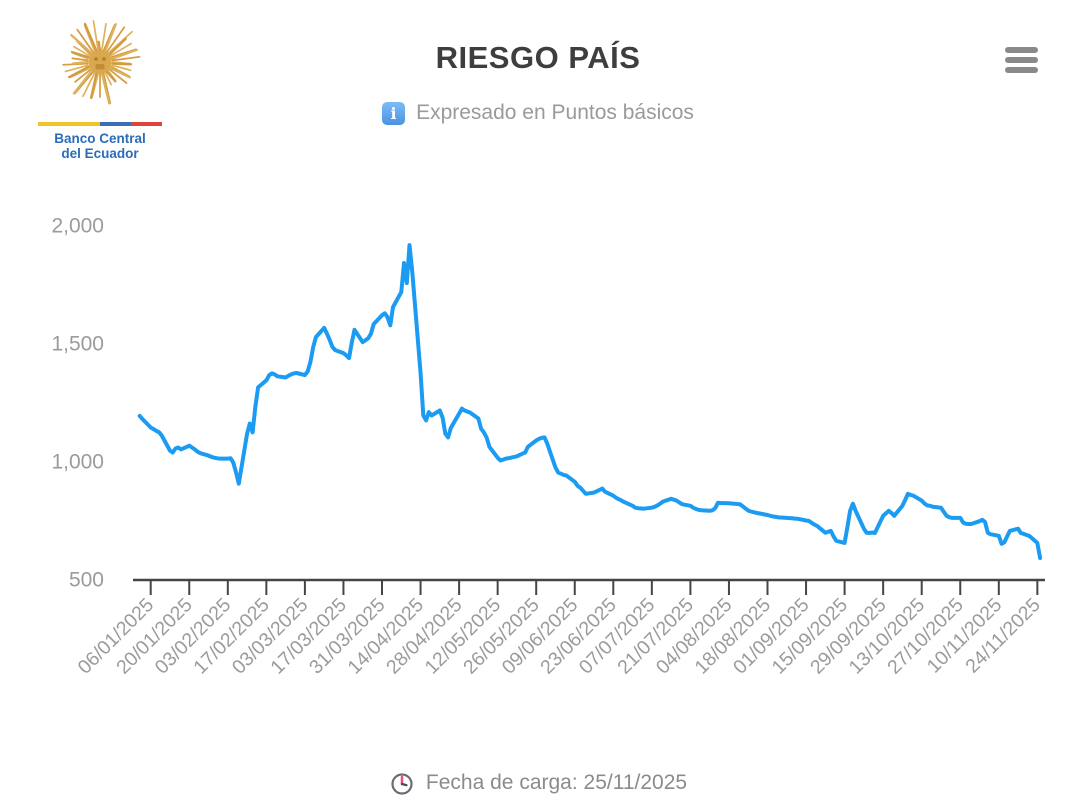  I want to click on context-menu-button, so click(1021, 60).